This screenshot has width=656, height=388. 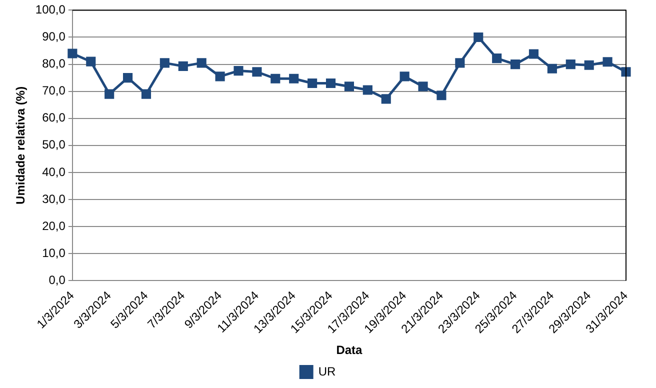 What do you see at coordinates (54, 63) in the screenshot?
I see `y-tick-label: 80,0` at bounding box center [54, 63].